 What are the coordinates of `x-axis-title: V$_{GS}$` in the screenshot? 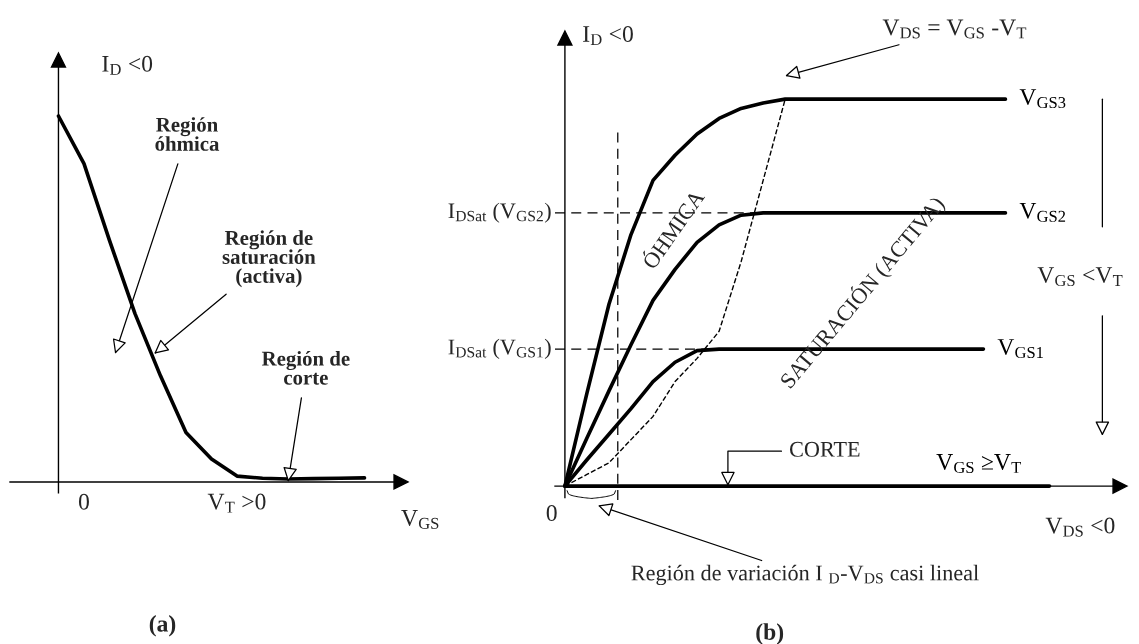 It's located at (420, 519).